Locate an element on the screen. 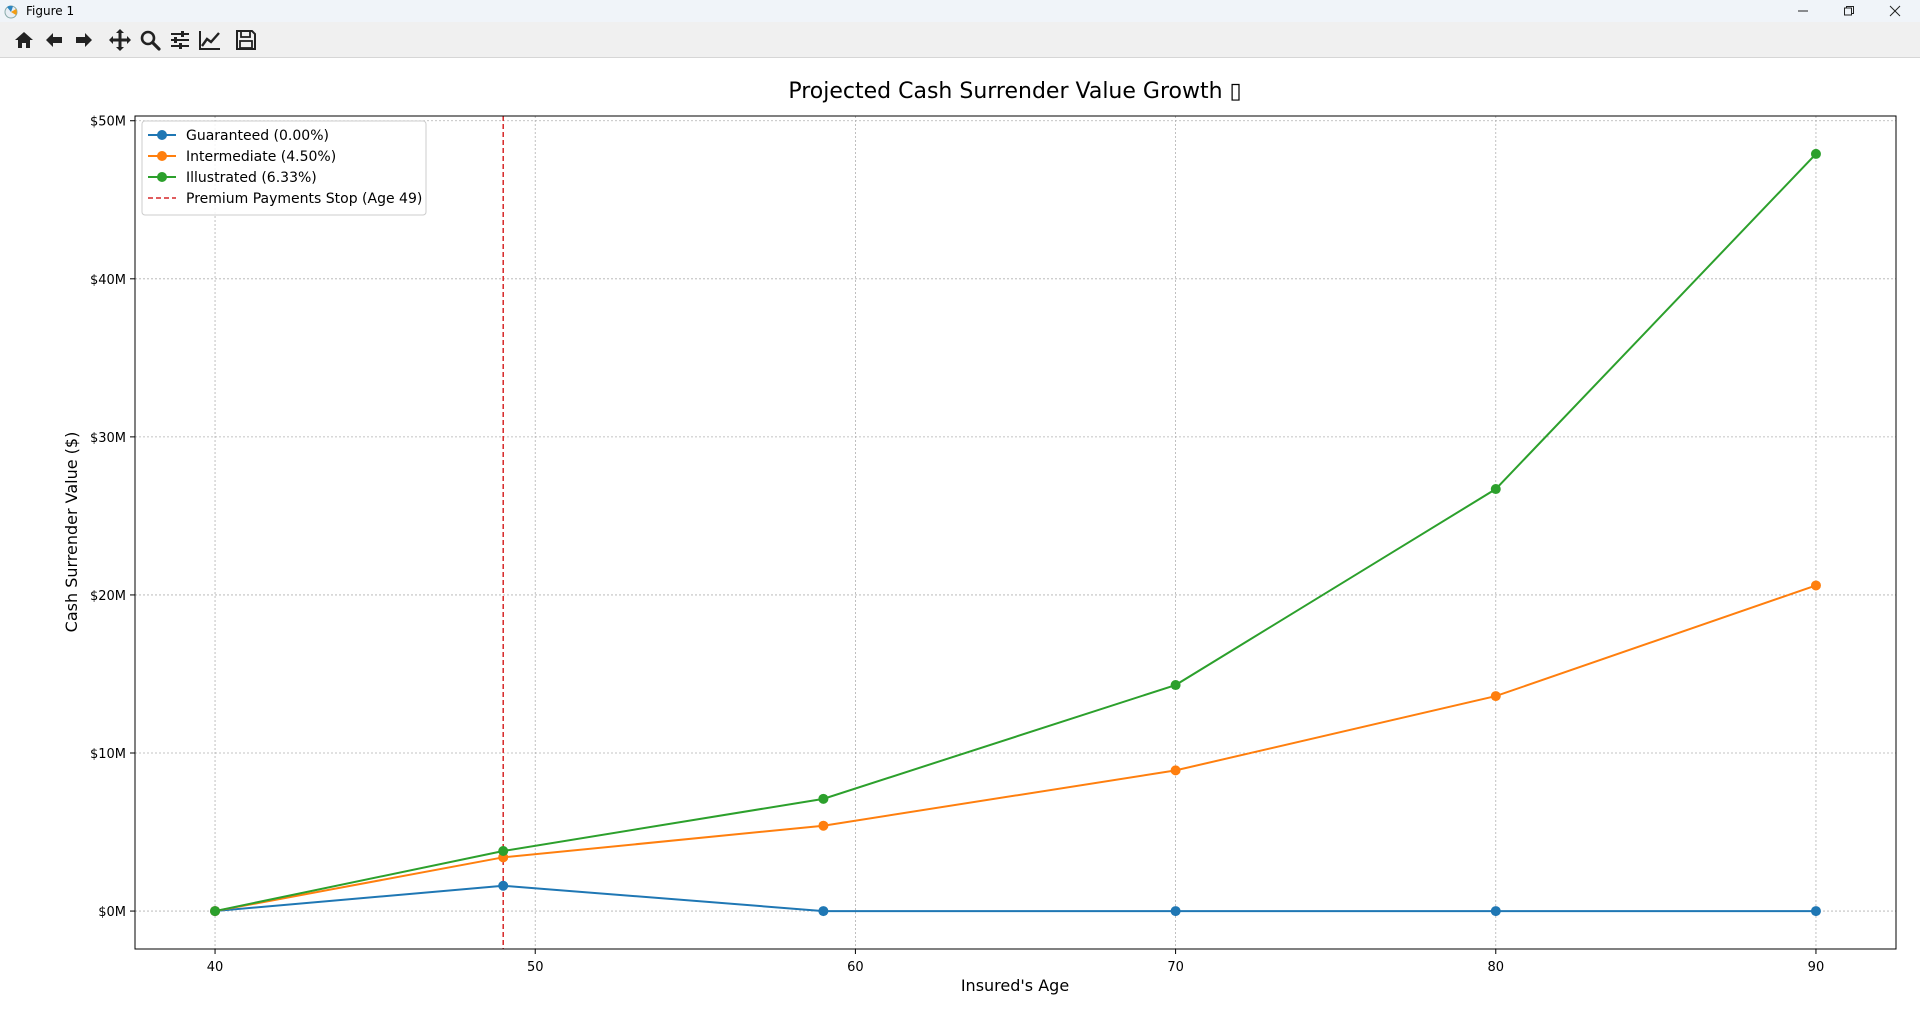  save-icon is located at coordinates (246, 40).